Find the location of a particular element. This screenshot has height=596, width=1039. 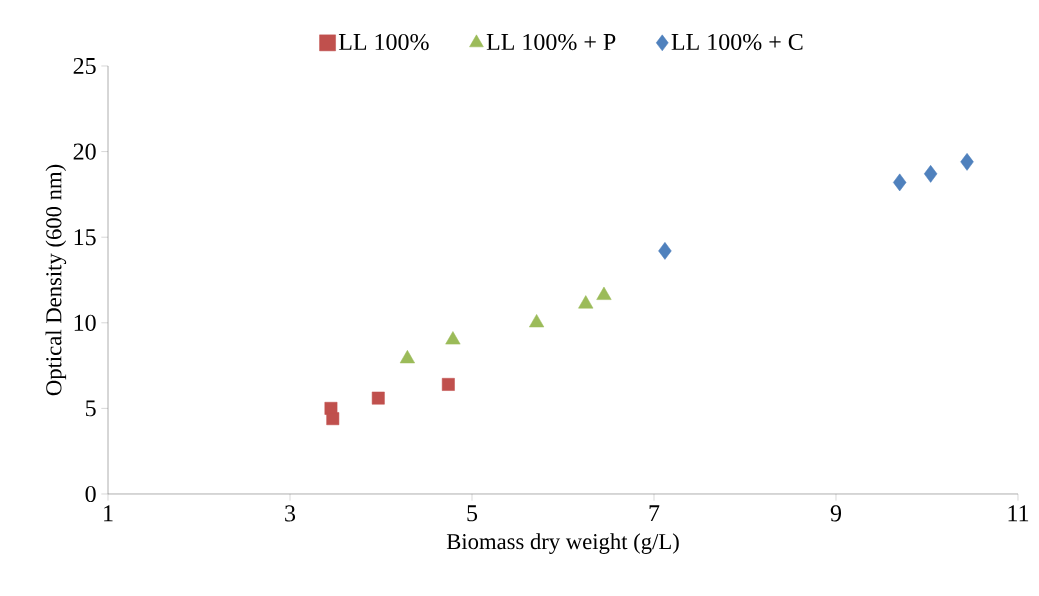

x-tick-label: 3 is located at coordinates (290, 513).